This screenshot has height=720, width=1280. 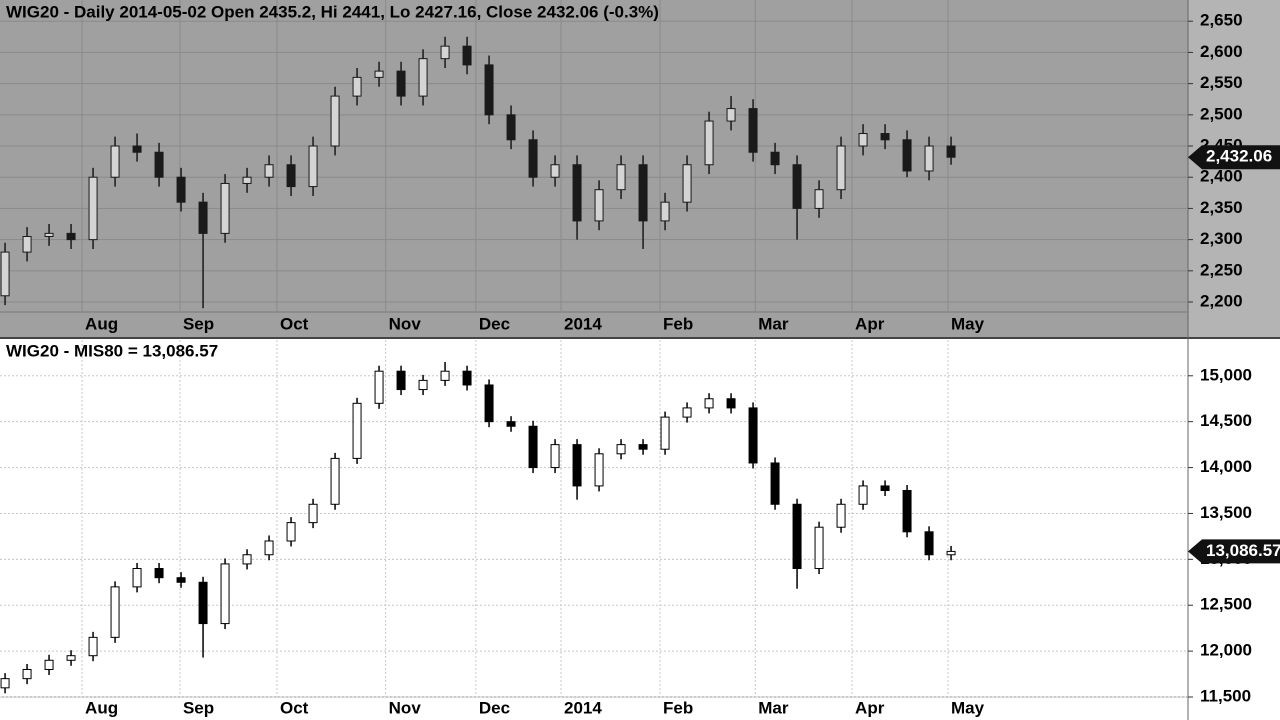 What do you see at coordinates (1226, 512) in the screenshot?
I see `y-tick-label: 13,500` at bounding box center [1226, 512].